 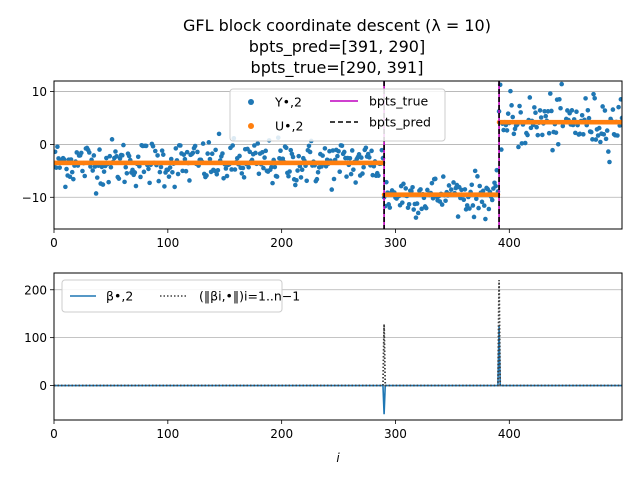 I want to click on legend-norm-label: (‖βi,•‖)i=1..n−1, so click(x=249, y=296).